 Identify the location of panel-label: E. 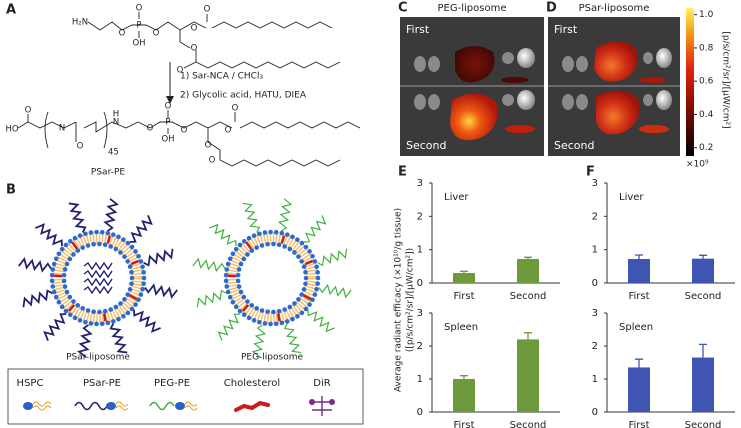
(402, 172).